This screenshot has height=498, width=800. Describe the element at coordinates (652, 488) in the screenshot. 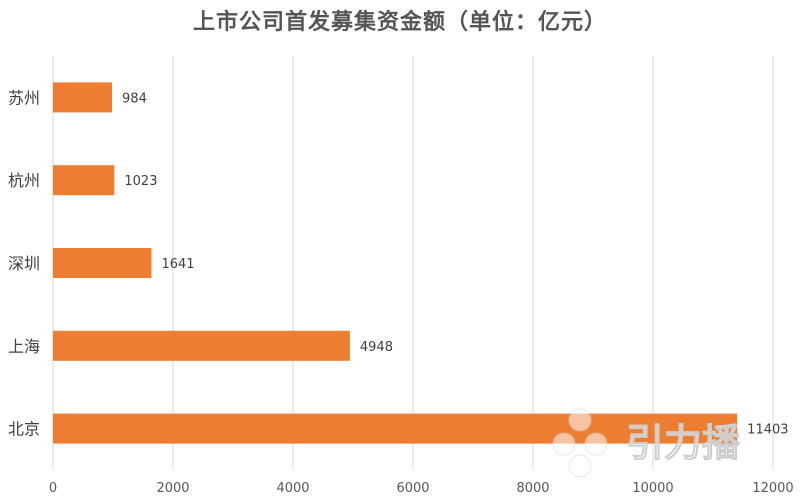

I see `x-tick-label: 10000` at that location.